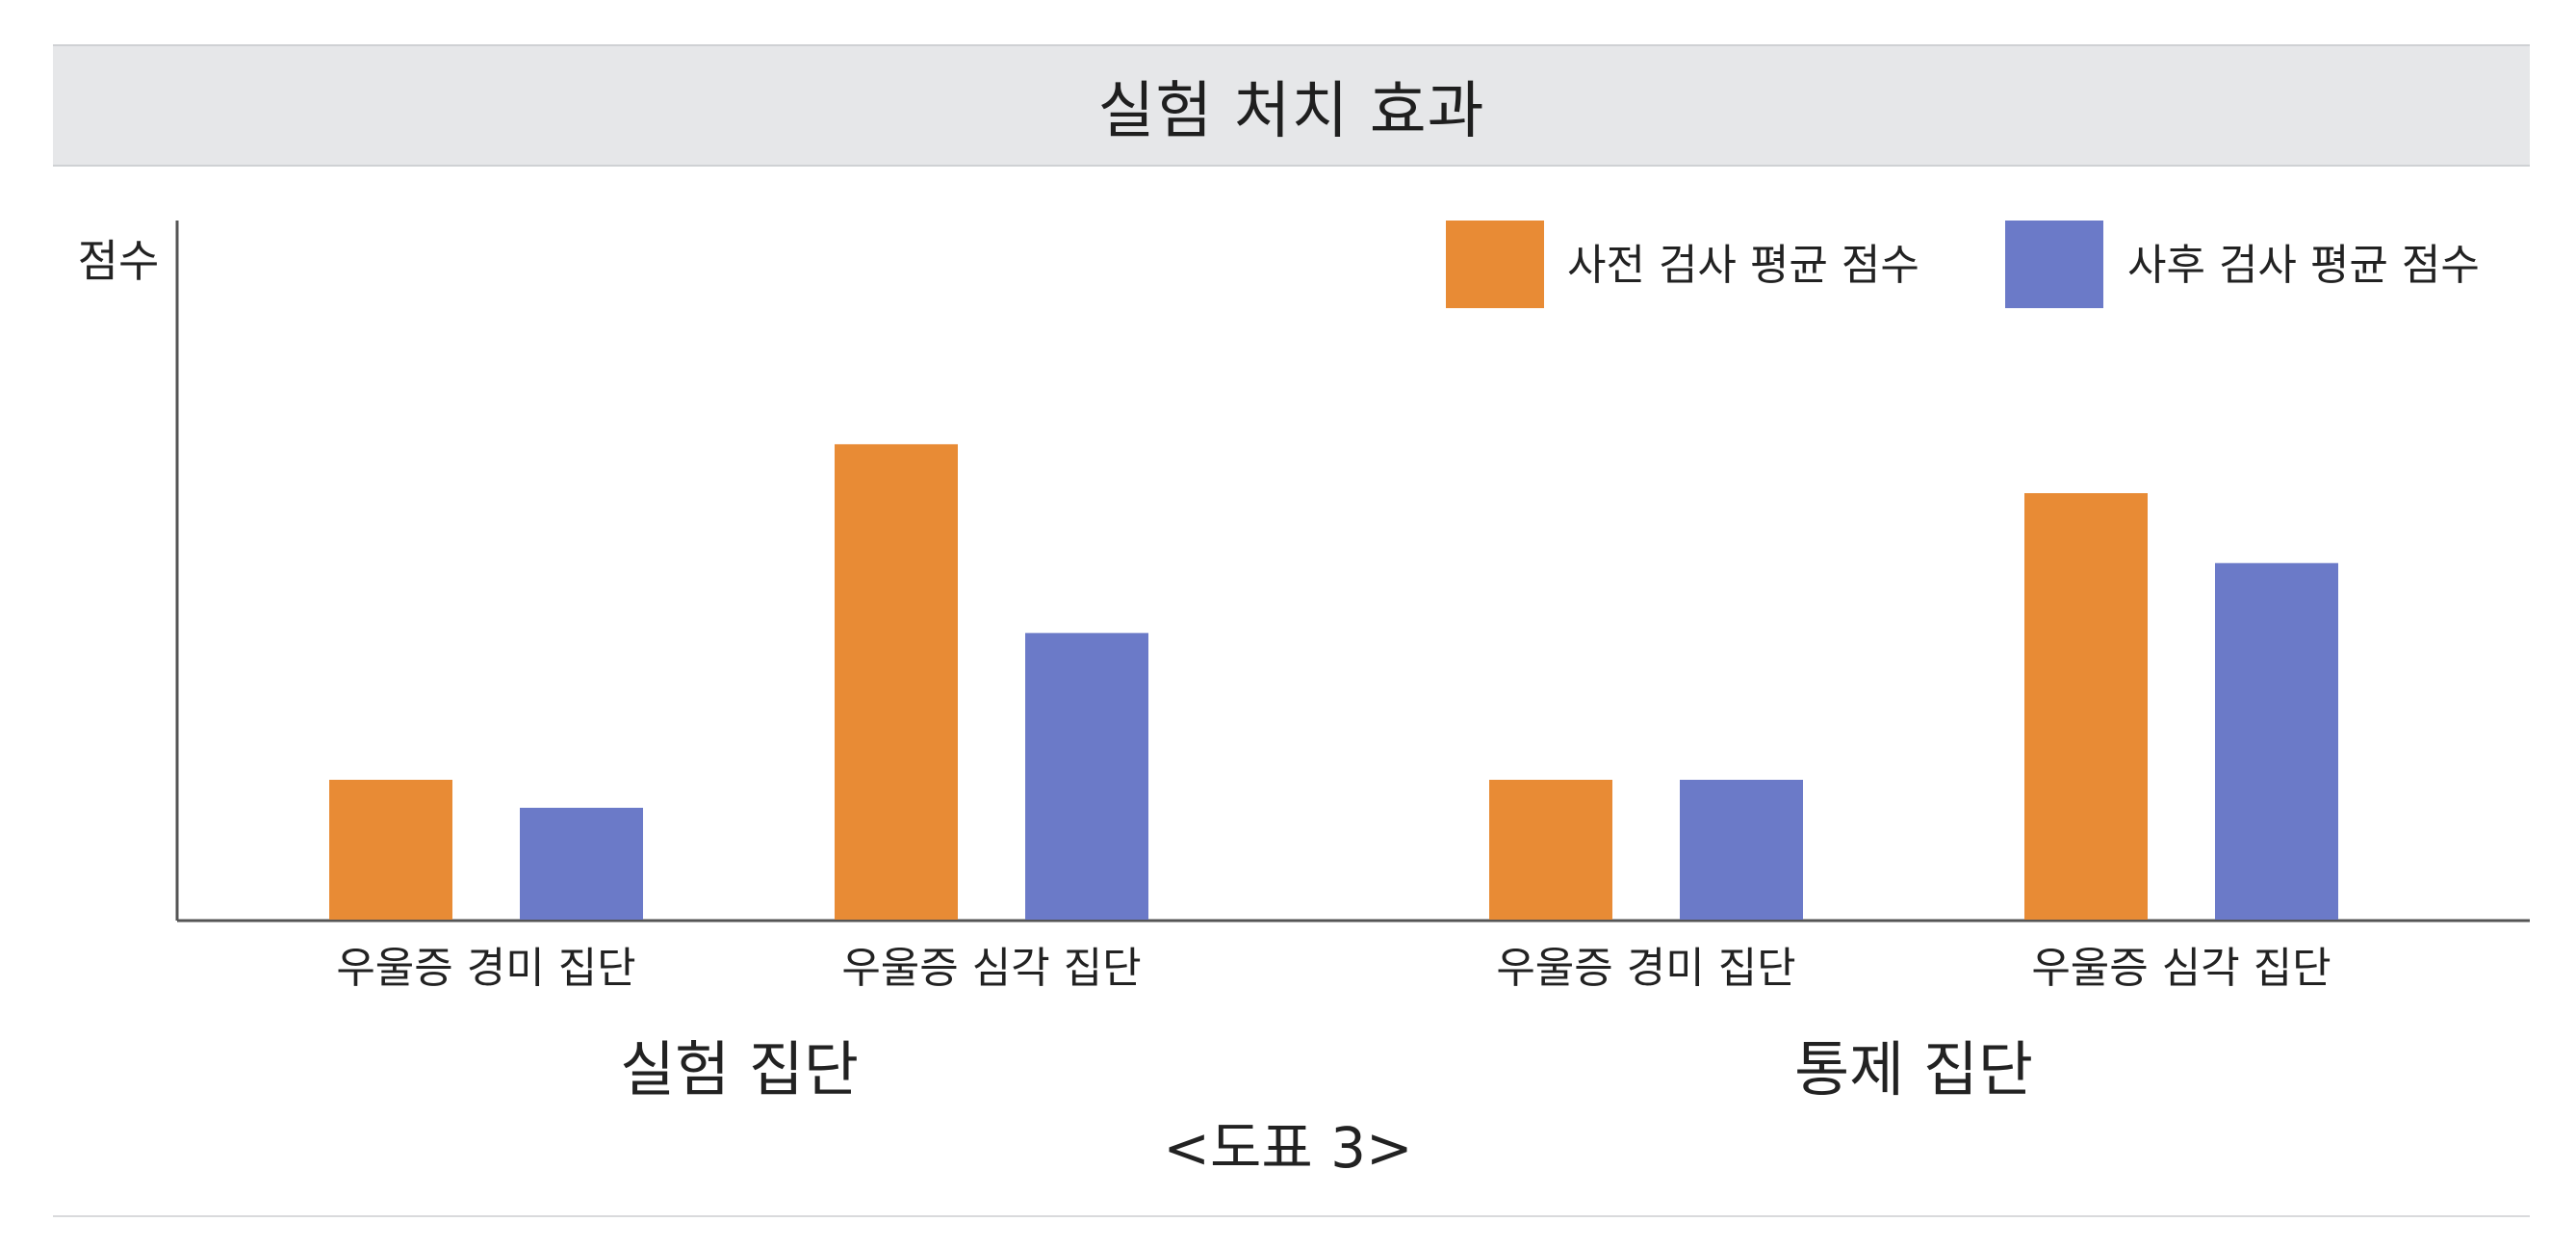  Describe the element at coordinates (1646, 968) in the screenshot. I see `category-label-3: 우울증 경미 집단` at that location.